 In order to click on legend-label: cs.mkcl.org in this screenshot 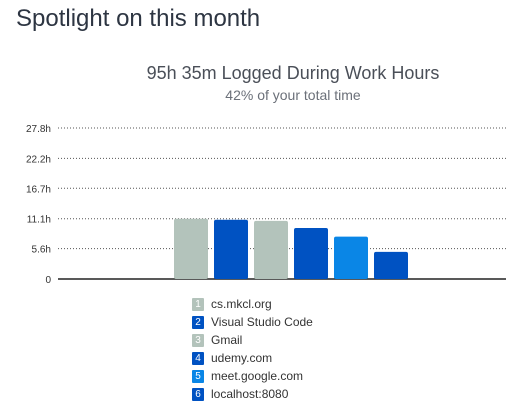, I will do `click(241, 304)`.